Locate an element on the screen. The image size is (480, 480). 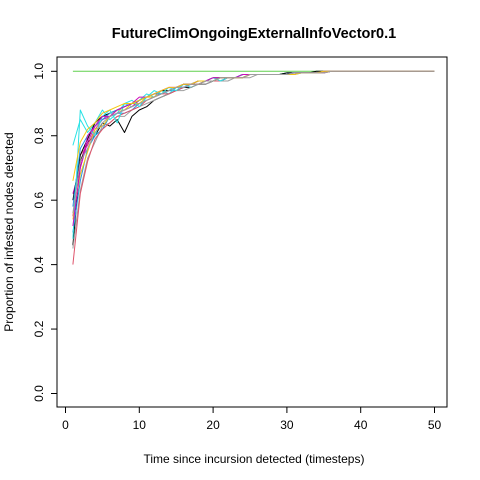
x-tick-label: 40 is located at coordinates (361, 425).